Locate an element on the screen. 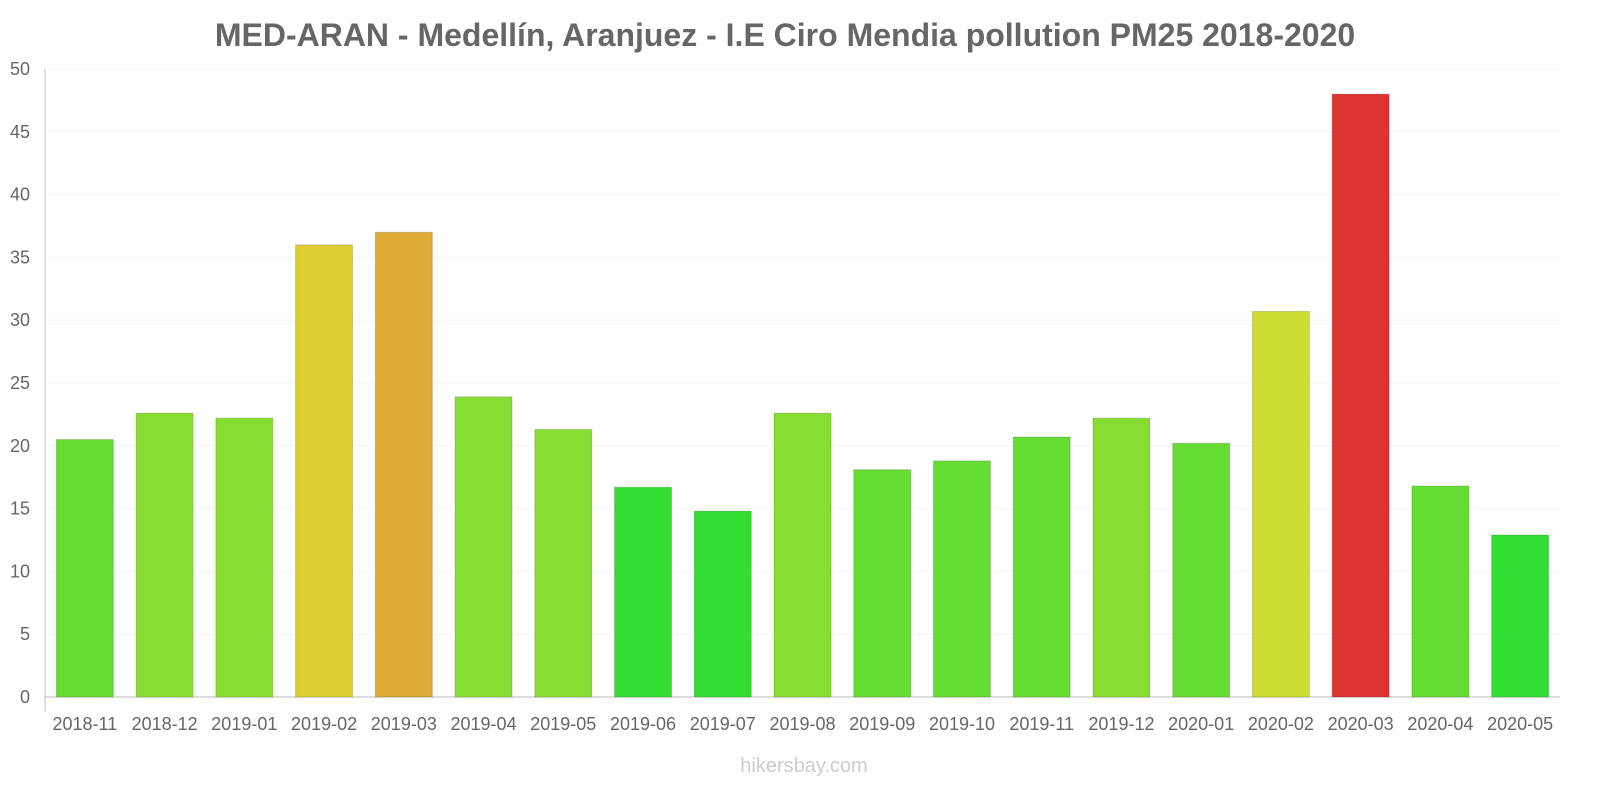 This screenshot has width=1600, height=800. x-tick-label: 2020-01 is located at coordinates (1201, 724).